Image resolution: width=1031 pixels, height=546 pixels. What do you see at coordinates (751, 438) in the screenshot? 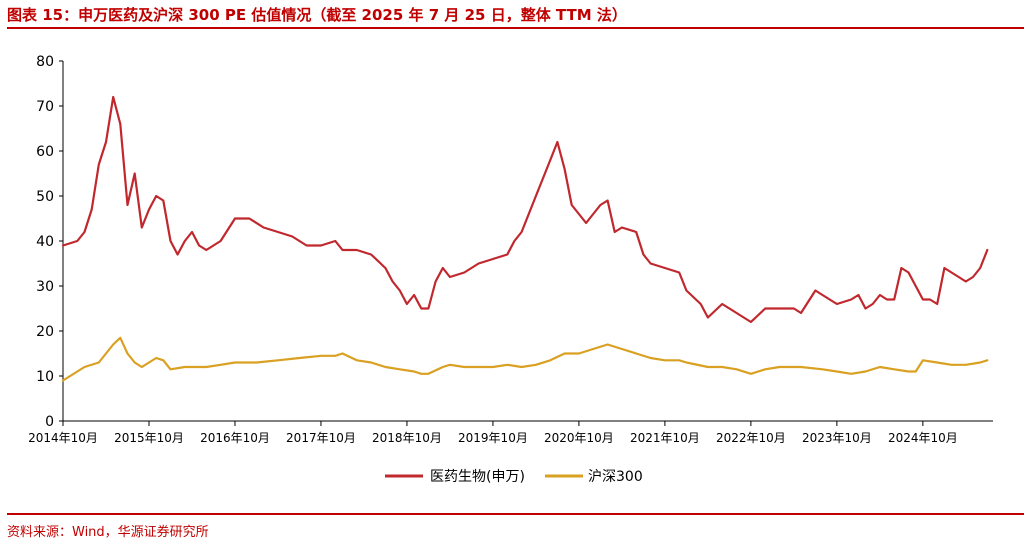
I see `x-tick-label: 2022年10月` at bounding box center [751, 438].